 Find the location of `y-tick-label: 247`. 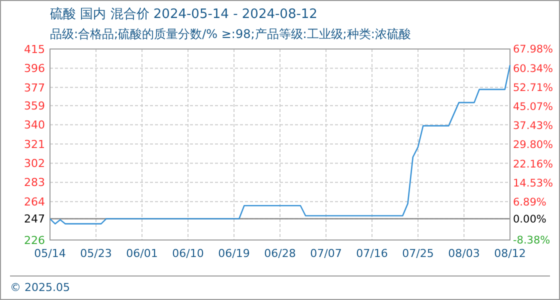

y-tick-label: 247 is located at coordinates (34, 219).